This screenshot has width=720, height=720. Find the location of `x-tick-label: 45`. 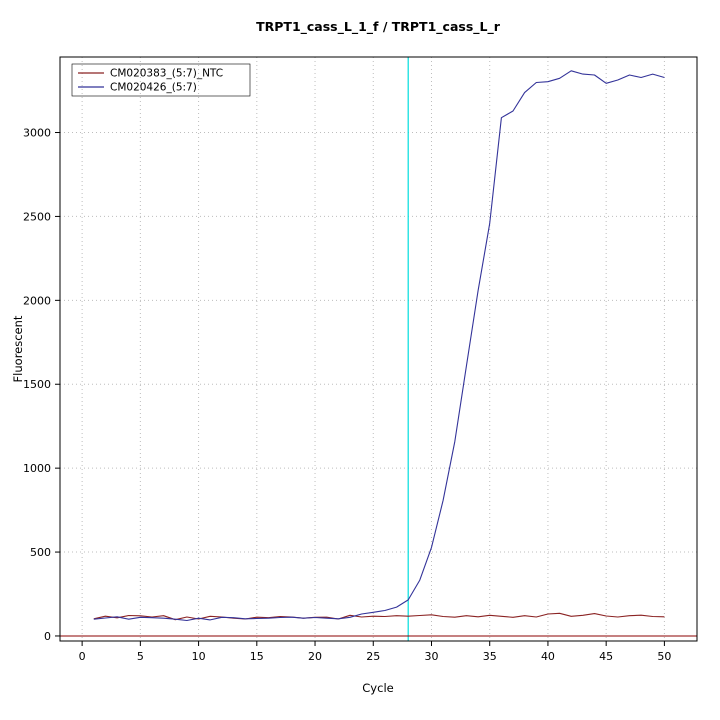

x-tick-label: 45 is located at coordinates (606, 656).